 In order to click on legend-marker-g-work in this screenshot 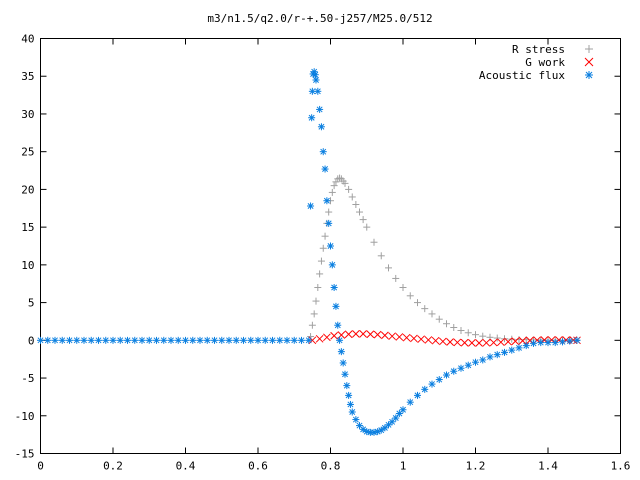, I will do `click(589, 62)`.